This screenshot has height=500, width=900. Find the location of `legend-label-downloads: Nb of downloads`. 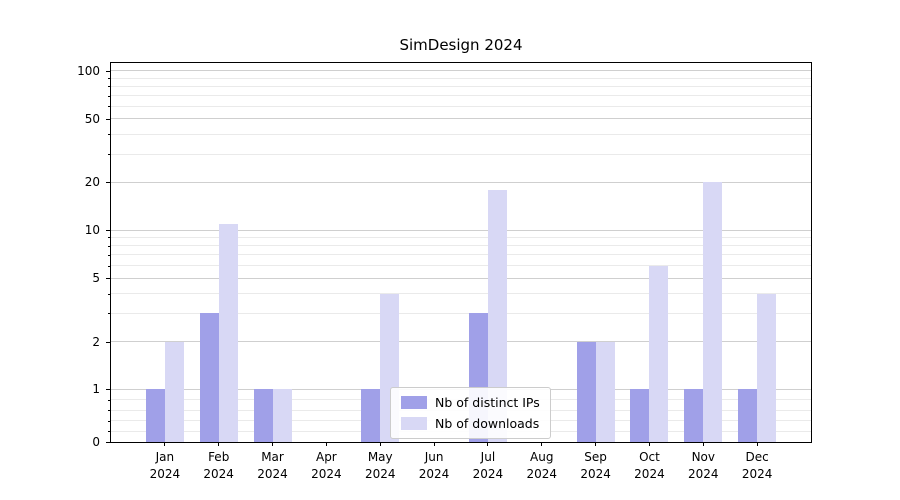

legend-label-downloads: Nb of downloads is located at coordinates (487, 423).